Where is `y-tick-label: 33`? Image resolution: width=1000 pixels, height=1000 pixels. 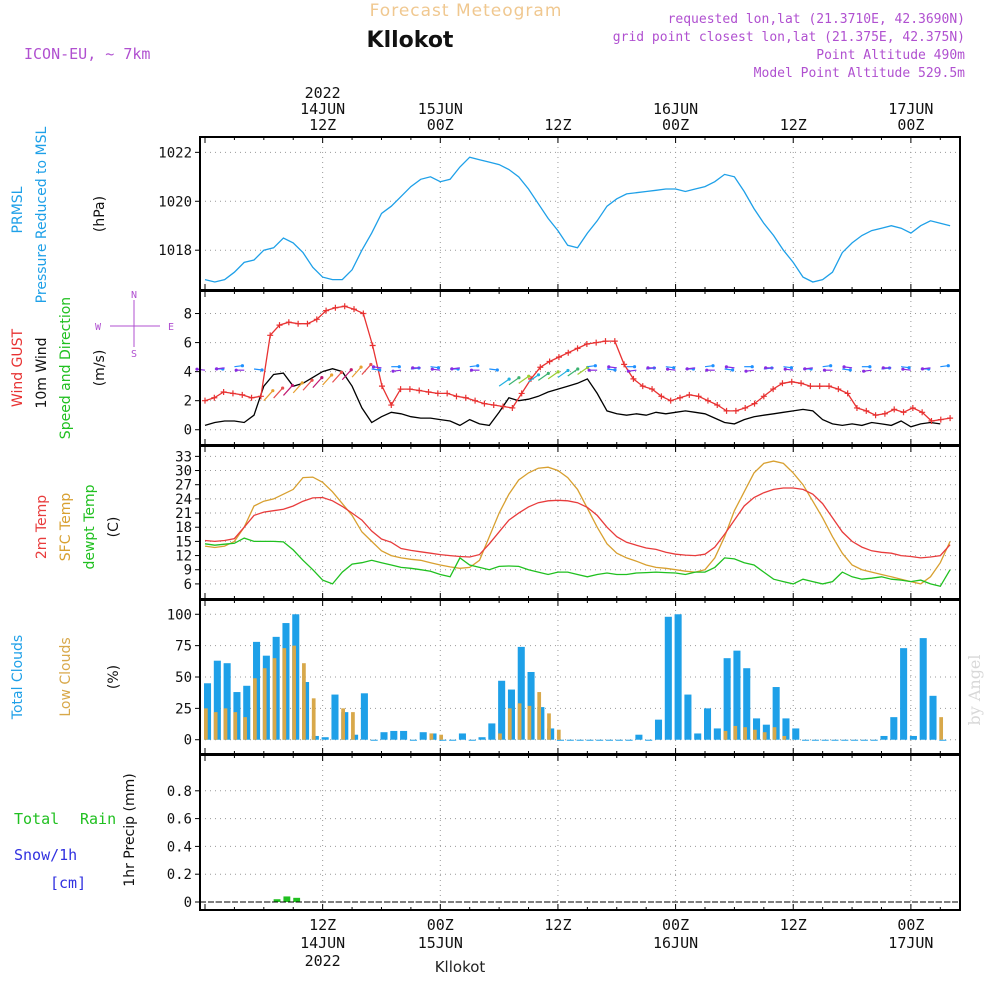
y-tick-label: 33 is located at coordinates (183, 457).